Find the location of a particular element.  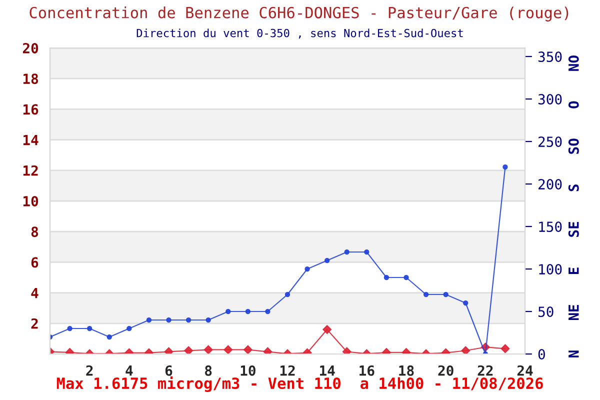

x-tick-label: 16 is located at coordinates (367, 370).